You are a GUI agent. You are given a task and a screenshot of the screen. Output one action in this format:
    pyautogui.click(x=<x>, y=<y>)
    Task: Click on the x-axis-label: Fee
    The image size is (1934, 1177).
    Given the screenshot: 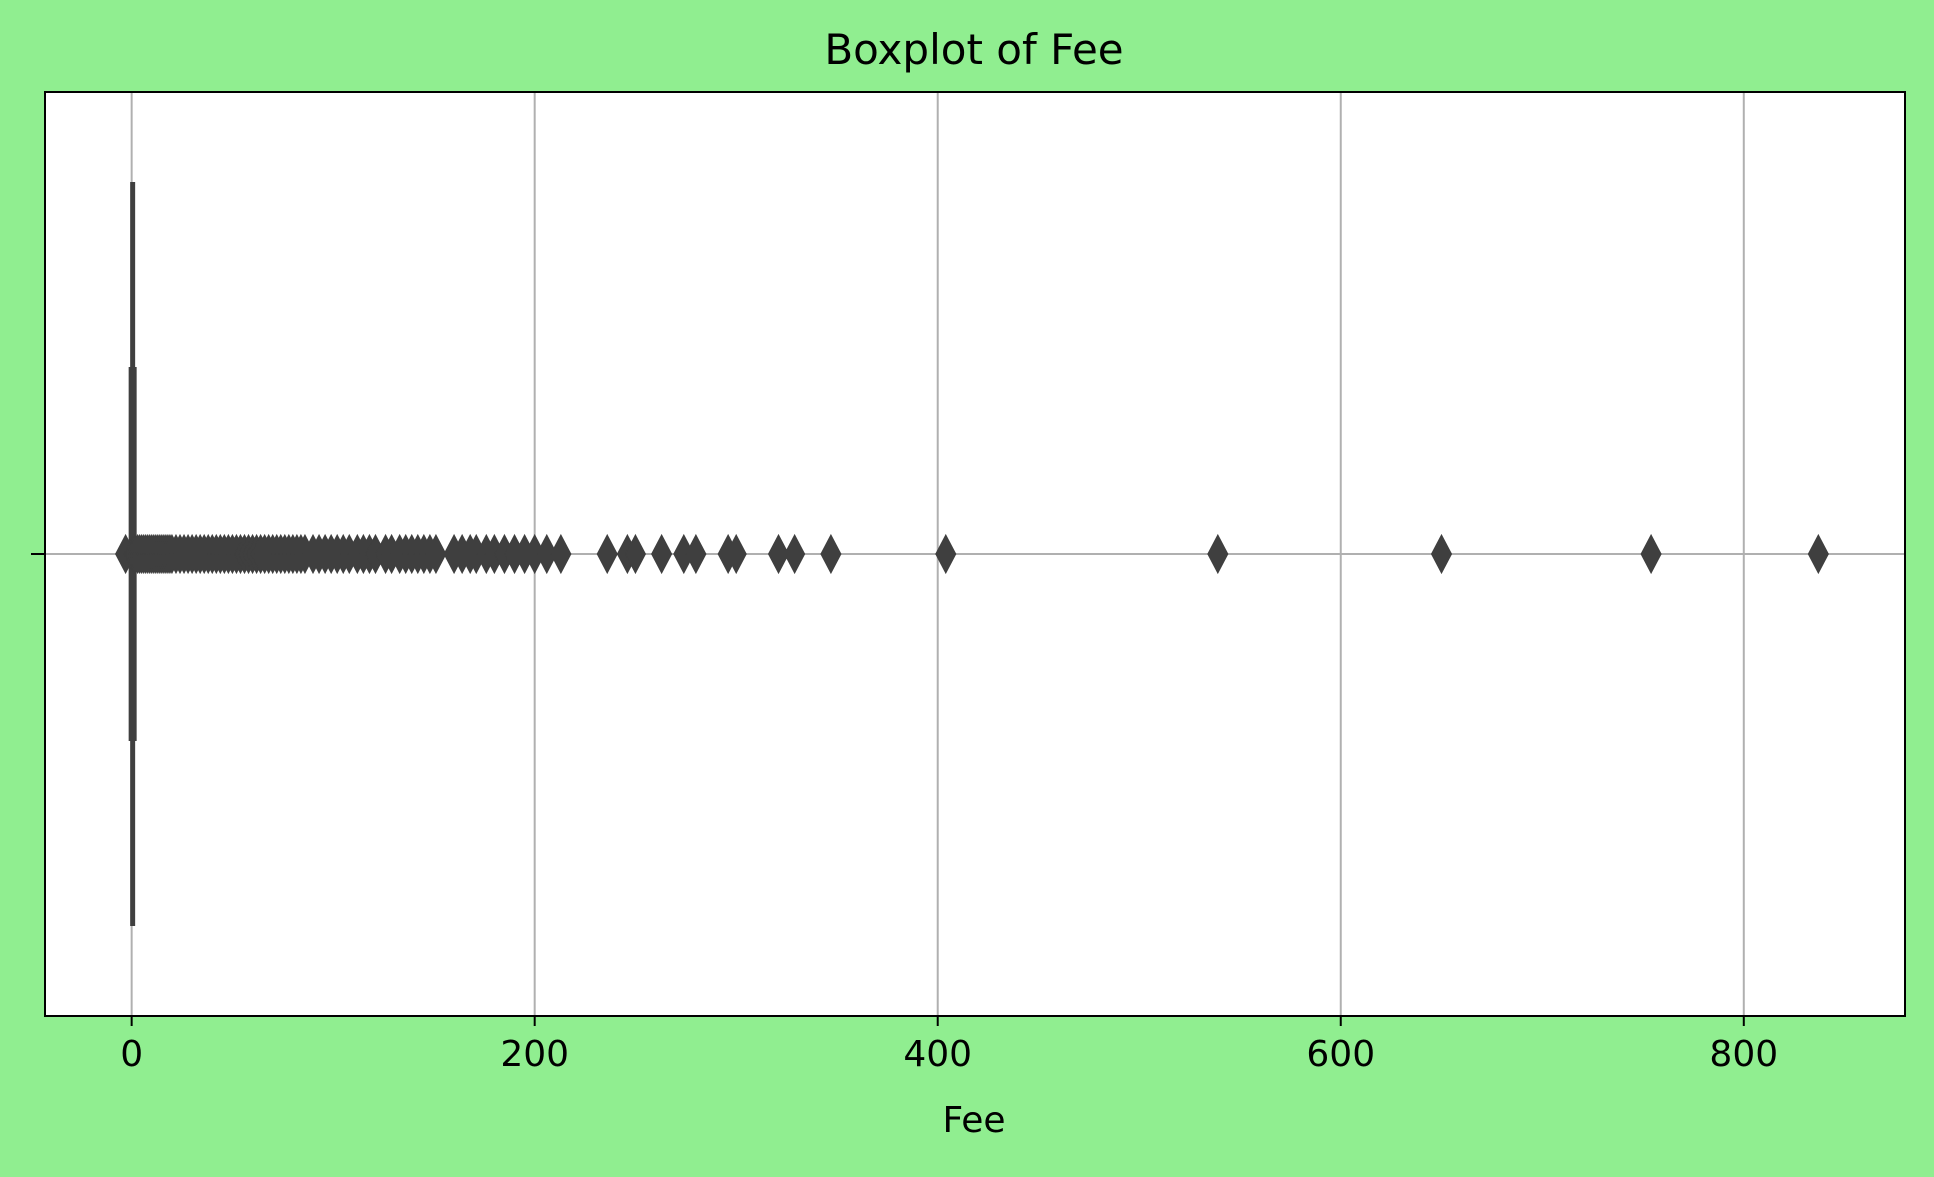 What is the action you would take?
    pyautogui.click(x=973, y=1120)
    